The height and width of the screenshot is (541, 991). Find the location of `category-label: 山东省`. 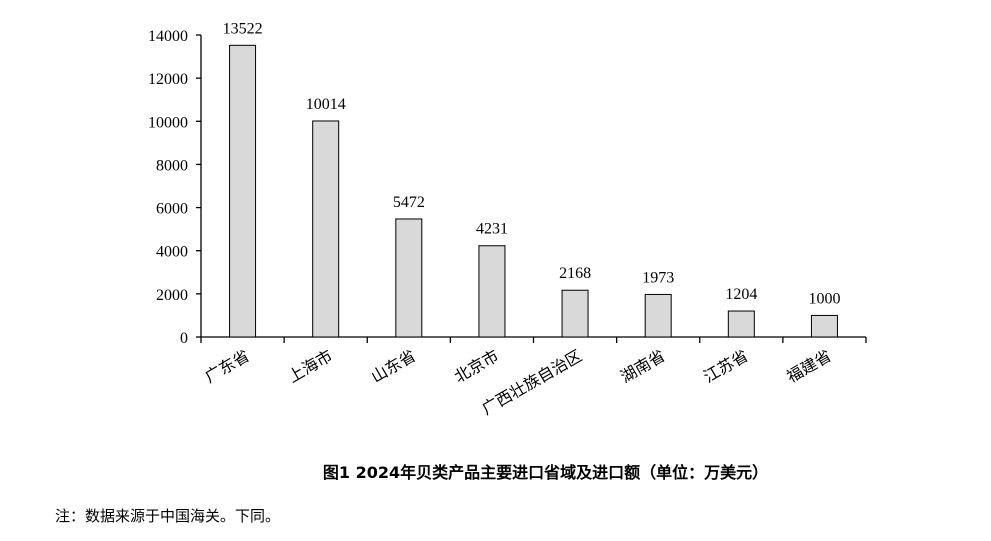

category-label: 山东省 is located at coordinates (393, 366).